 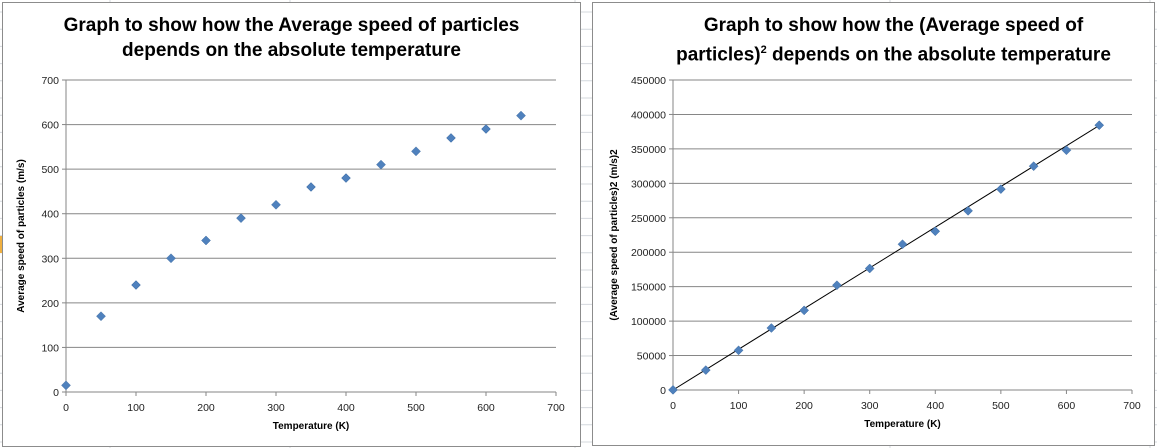 I want to click on y-tick-label: 450000, so click(x=648, y=81).